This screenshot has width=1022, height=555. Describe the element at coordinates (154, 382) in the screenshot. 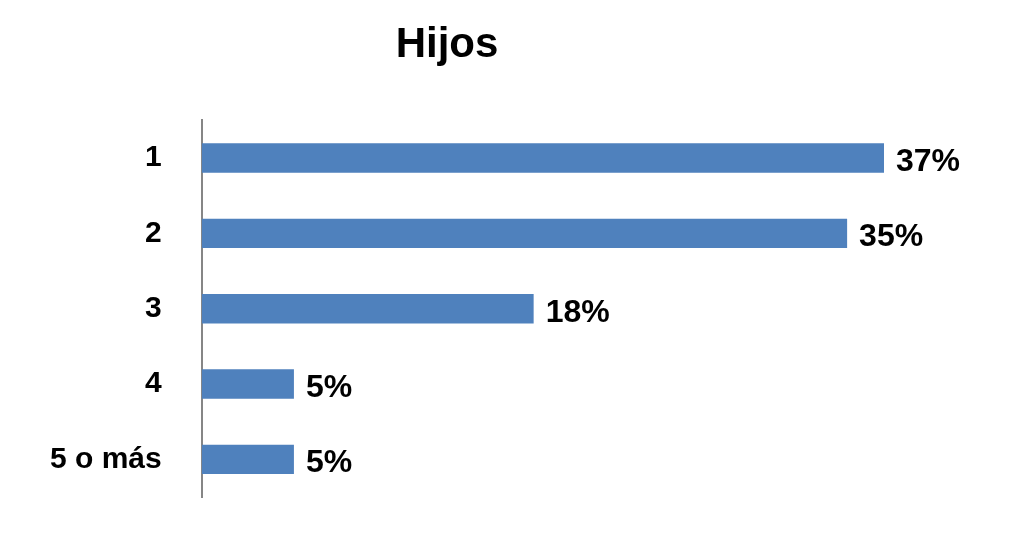

I see `y-tick-label: 4` at that location.